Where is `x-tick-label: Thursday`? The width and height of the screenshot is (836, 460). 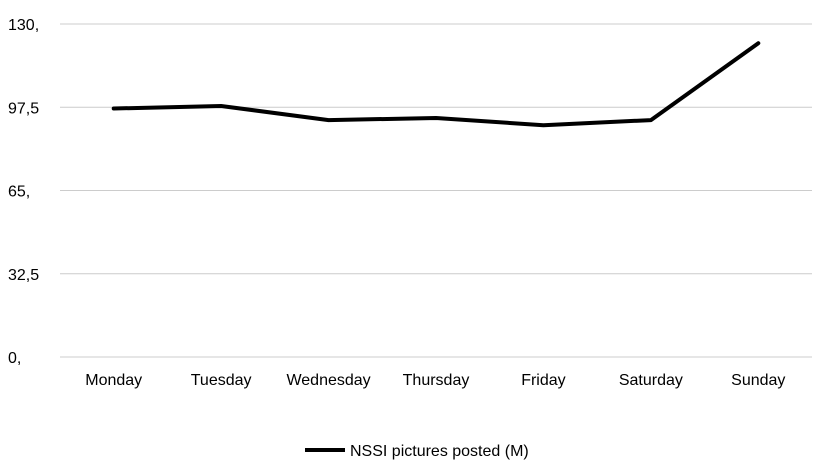 x-tick-label: Thursday is located at coordinates (436, 380).